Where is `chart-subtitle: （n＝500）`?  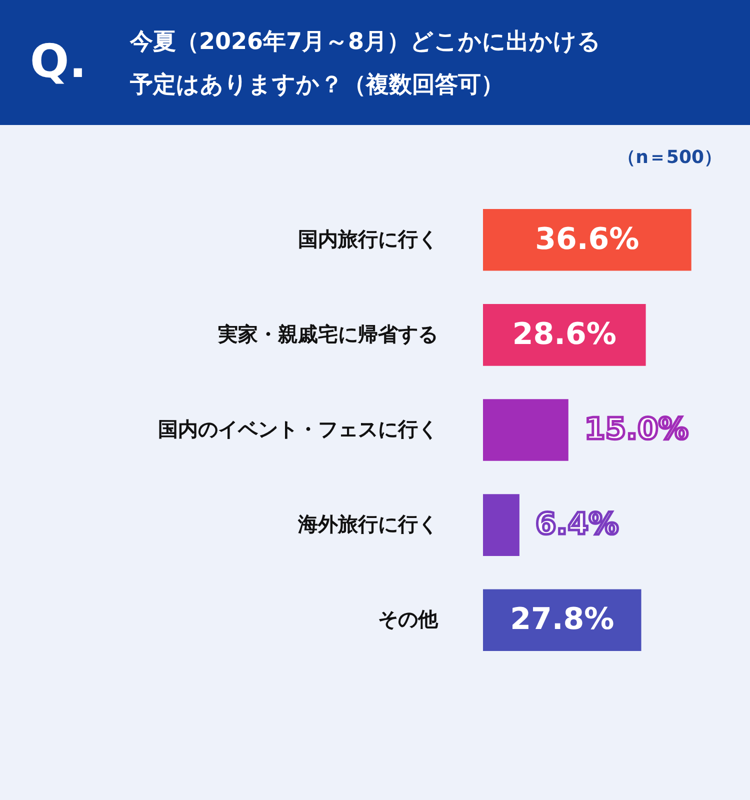
chart-subtitle: （n＝500） is located at coordinates (670, 157).